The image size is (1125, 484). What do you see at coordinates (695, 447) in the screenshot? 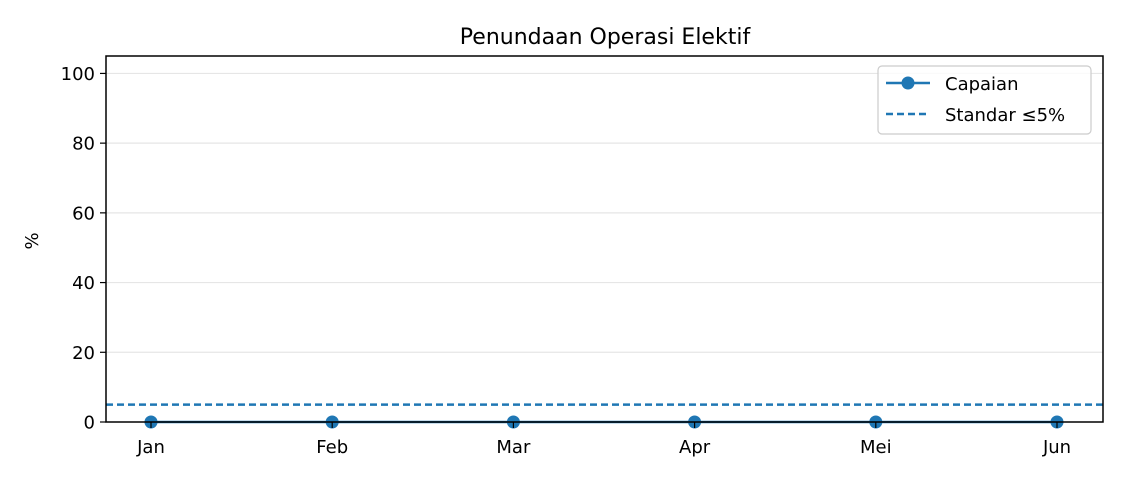
I see `x-tick-label-apr: Apr` at bounding box center [695, 447].